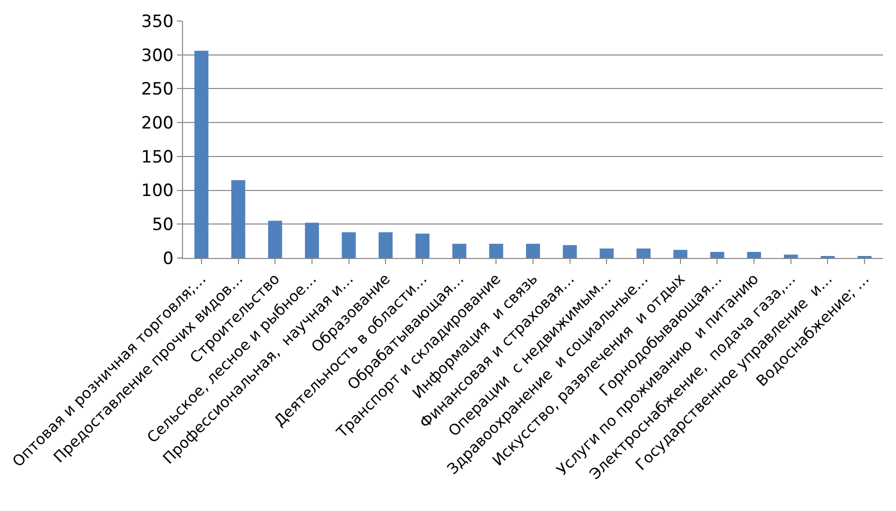  Describe the element at coordinates (168, 258) in the screenshot. I see `y-tick-label: 0` at that location.